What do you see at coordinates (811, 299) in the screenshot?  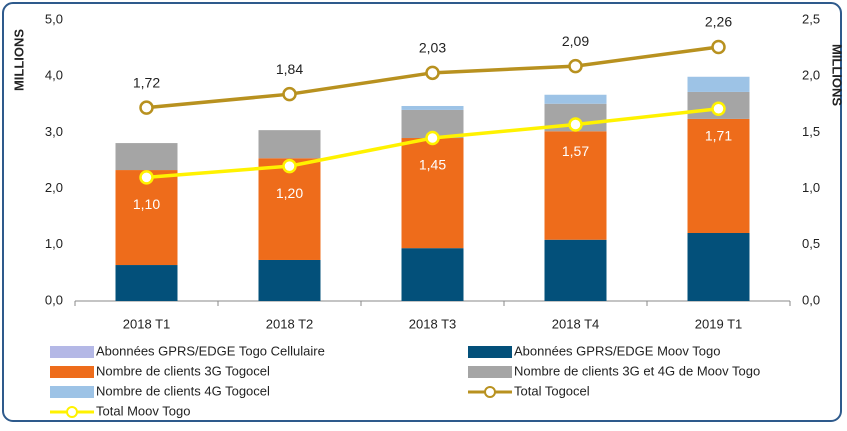 I see `y2-tick-label: 0,0` at bounding box center [811, 299].